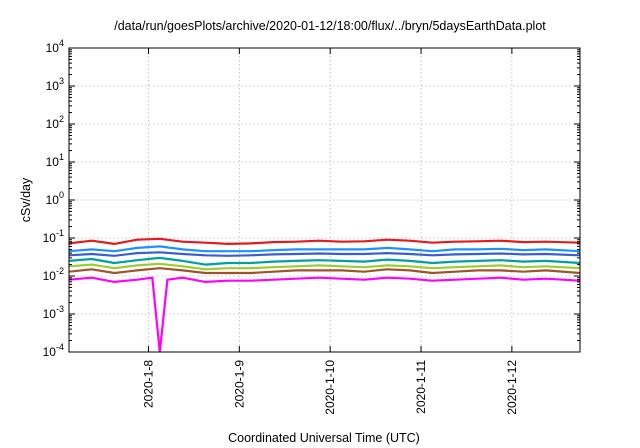 Image resolution: width=640 pixels, height=448 pixels. I want to click on y-tick-label: 10⁰, so click(55, 198).